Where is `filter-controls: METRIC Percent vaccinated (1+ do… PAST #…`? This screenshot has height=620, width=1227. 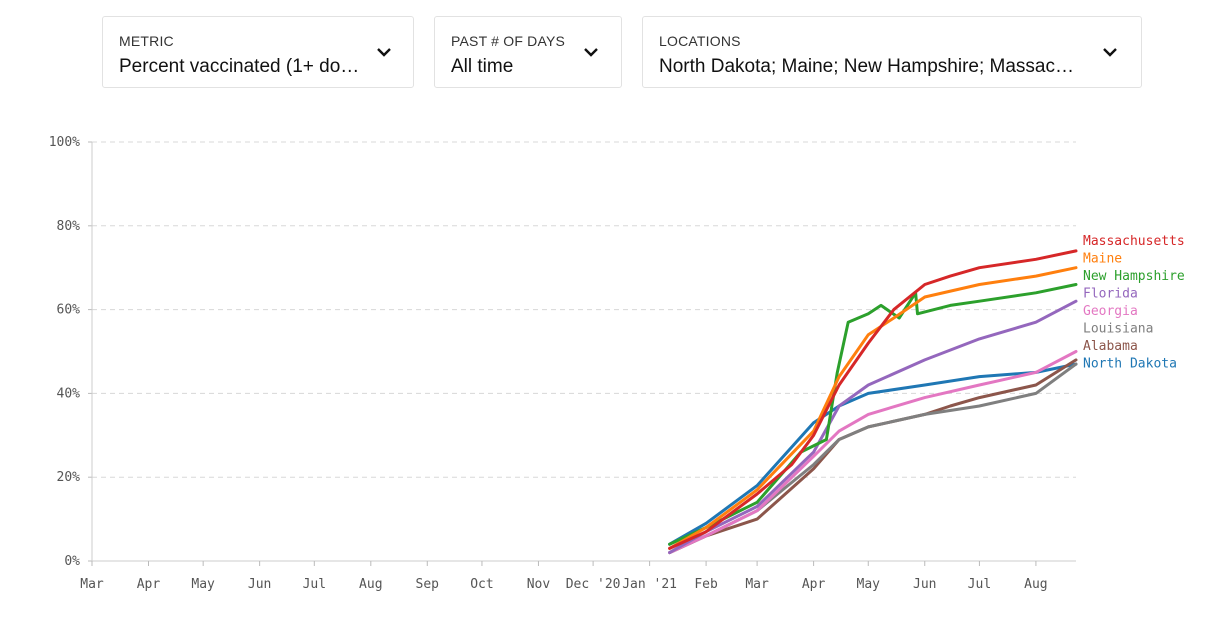 filter-controls: METRIC Percent vaccinated (1+ do… PAST #… is located at coordinates (613, 54).